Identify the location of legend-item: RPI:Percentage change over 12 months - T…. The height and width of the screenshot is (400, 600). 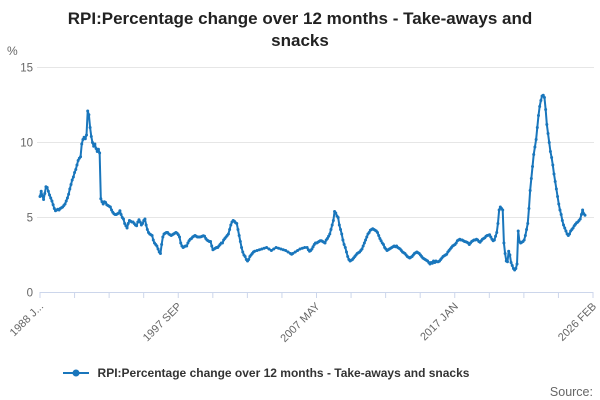
(265, 373).